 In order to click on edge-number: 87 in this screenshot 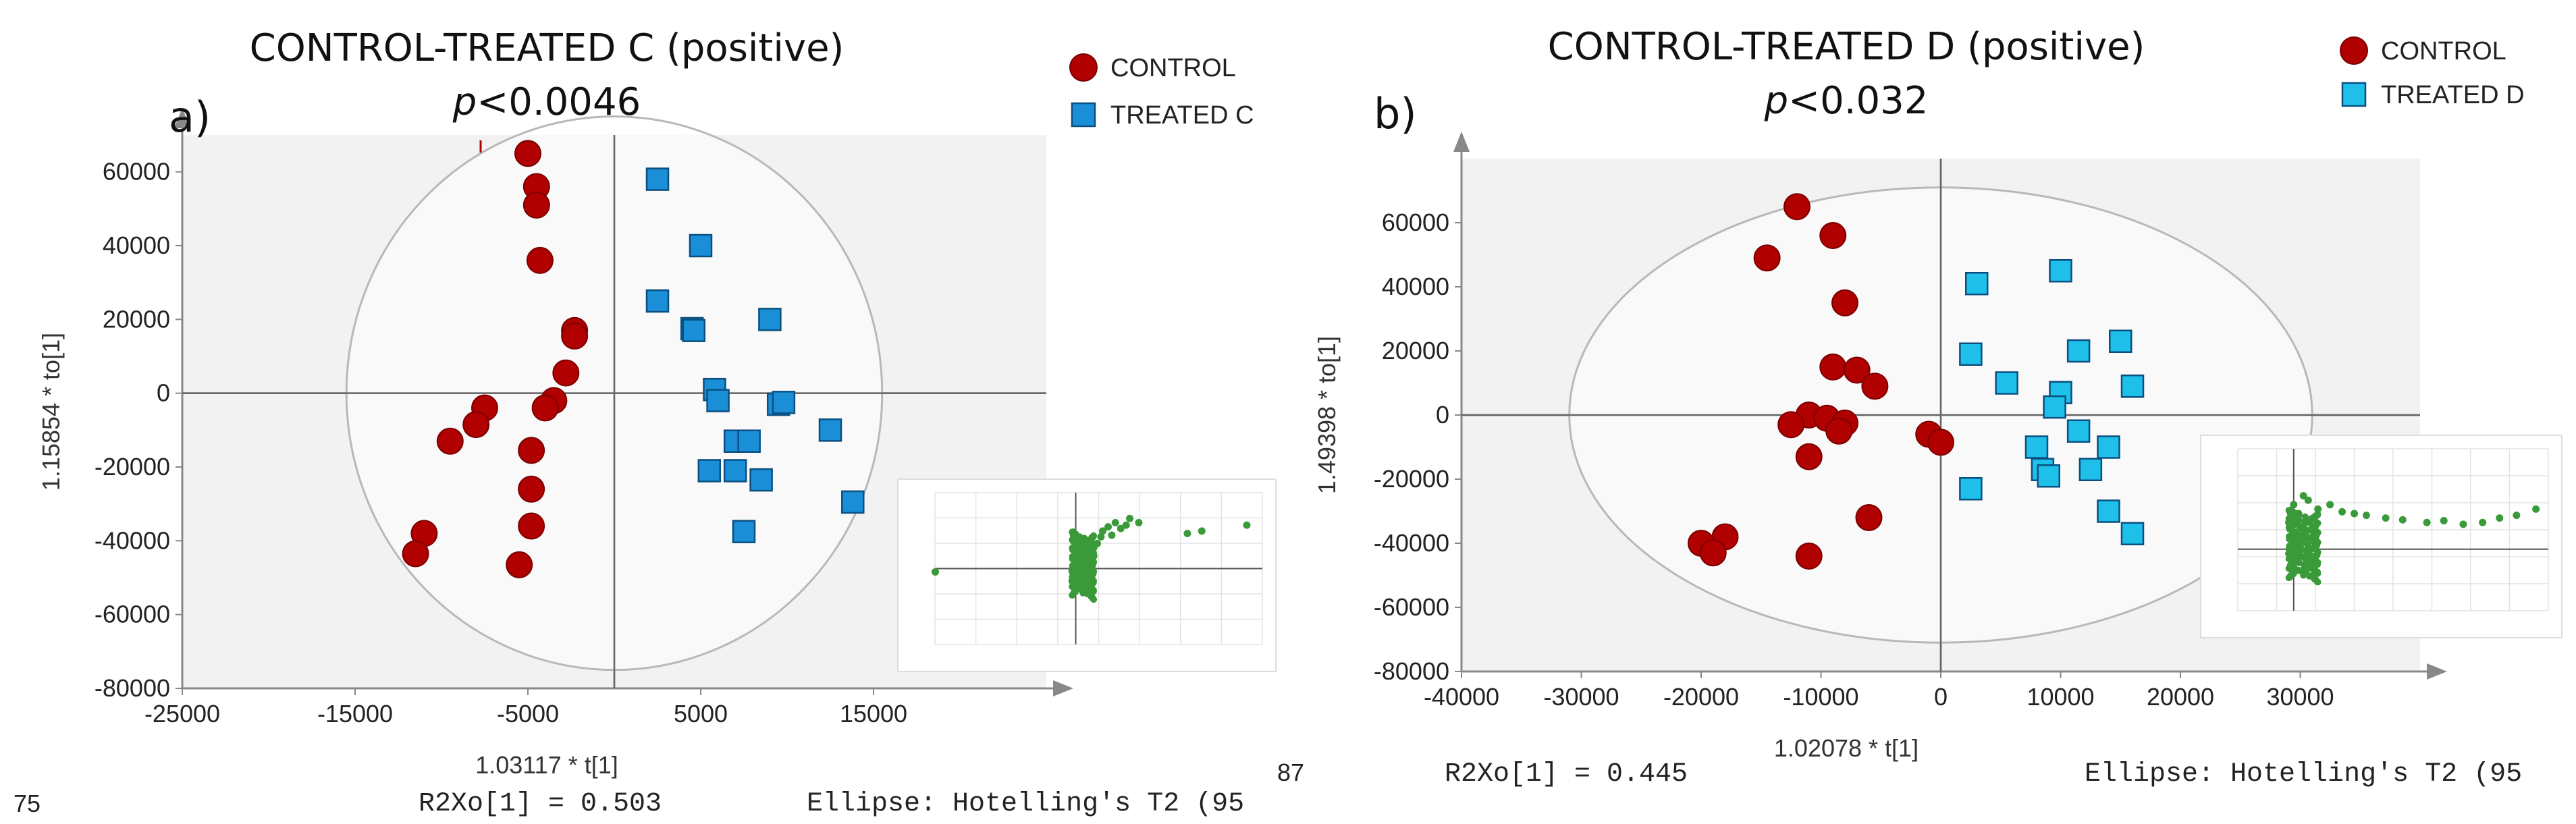, I will do `click(1291, 772)`.